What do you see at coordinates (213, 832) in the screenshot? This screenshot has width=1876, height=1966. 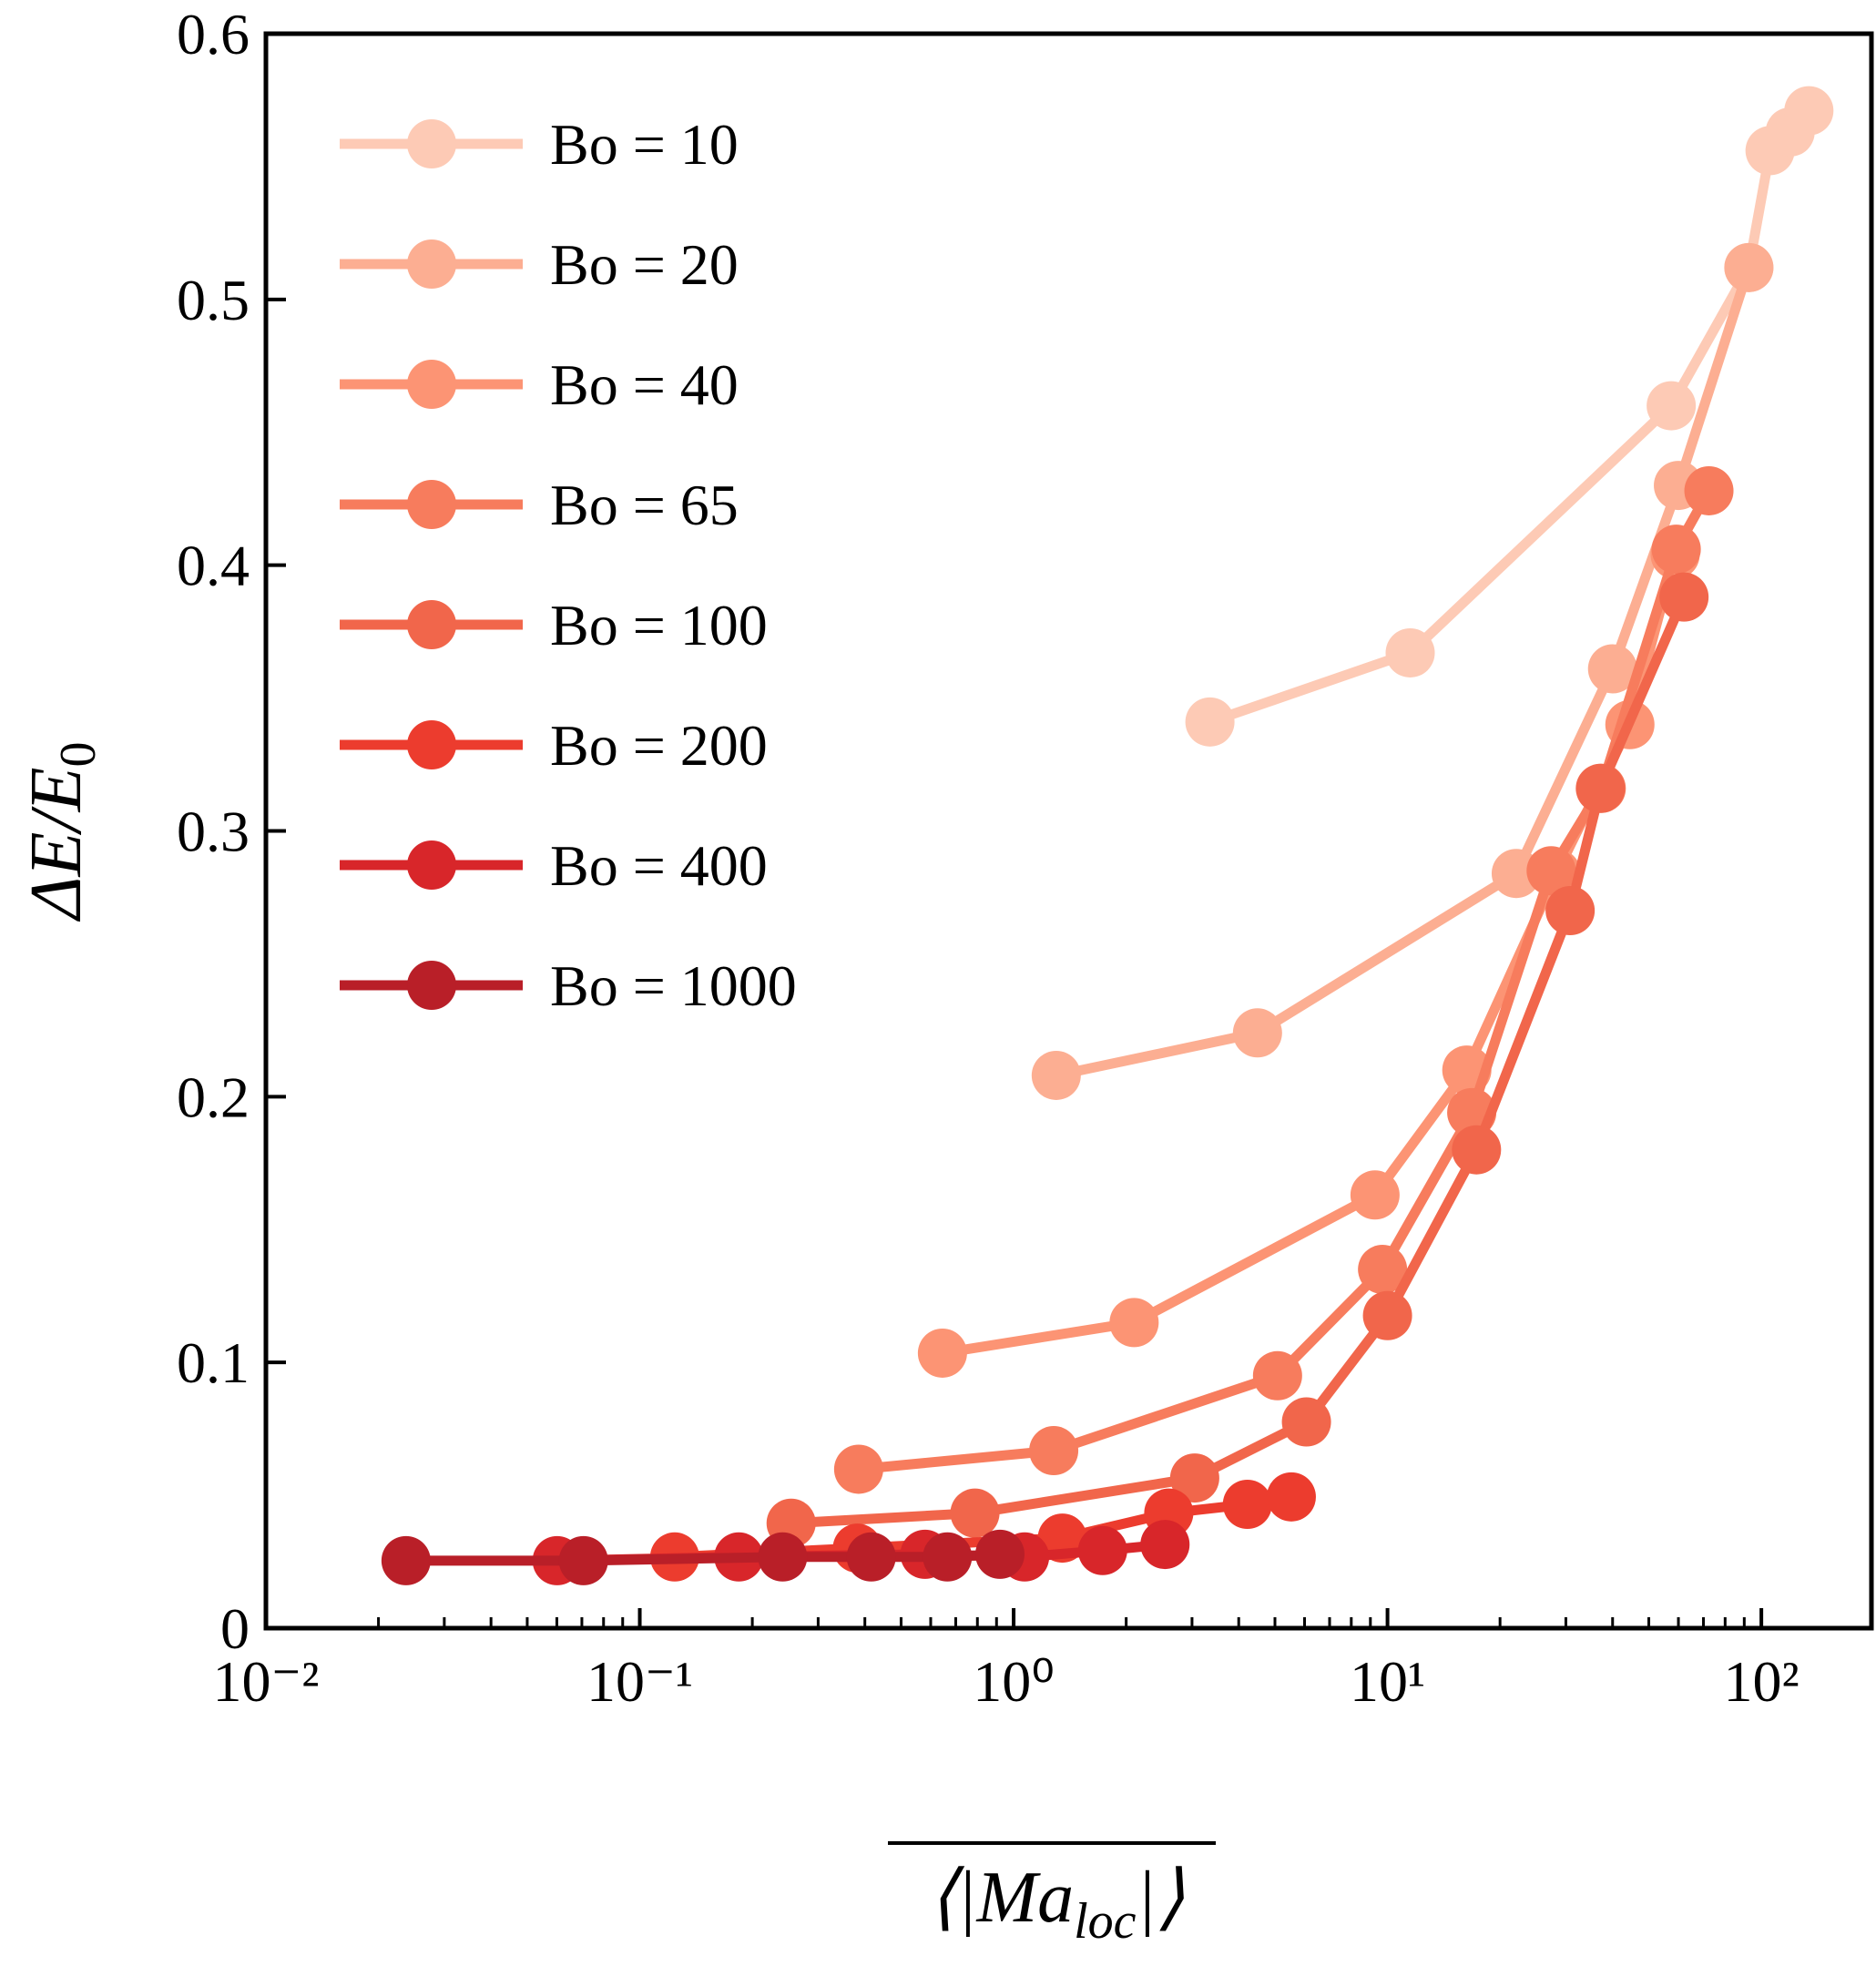 I see `y-tick-label: 0.3` at bounding box center [213, 832].